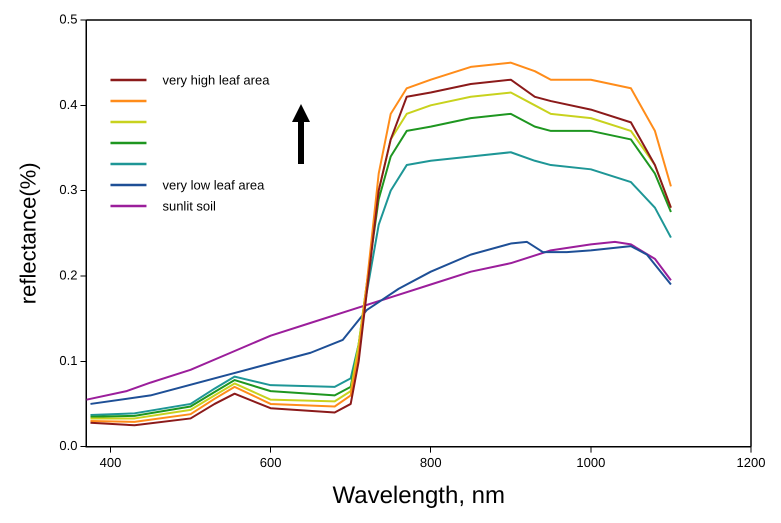 This screenshot has width=781, height=523. Describe the element at coordinates (111, 462) in the screenshot. I see `x-tick-label: 400` at that location.